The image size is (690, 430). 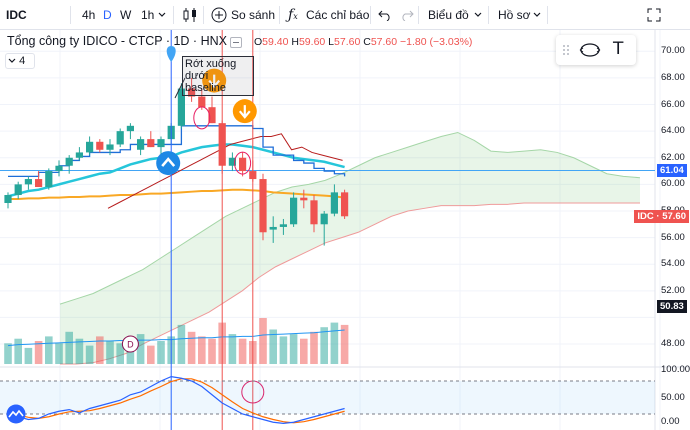 I want to click on price-axis-label: 56.00, so click(x=673, y=237).